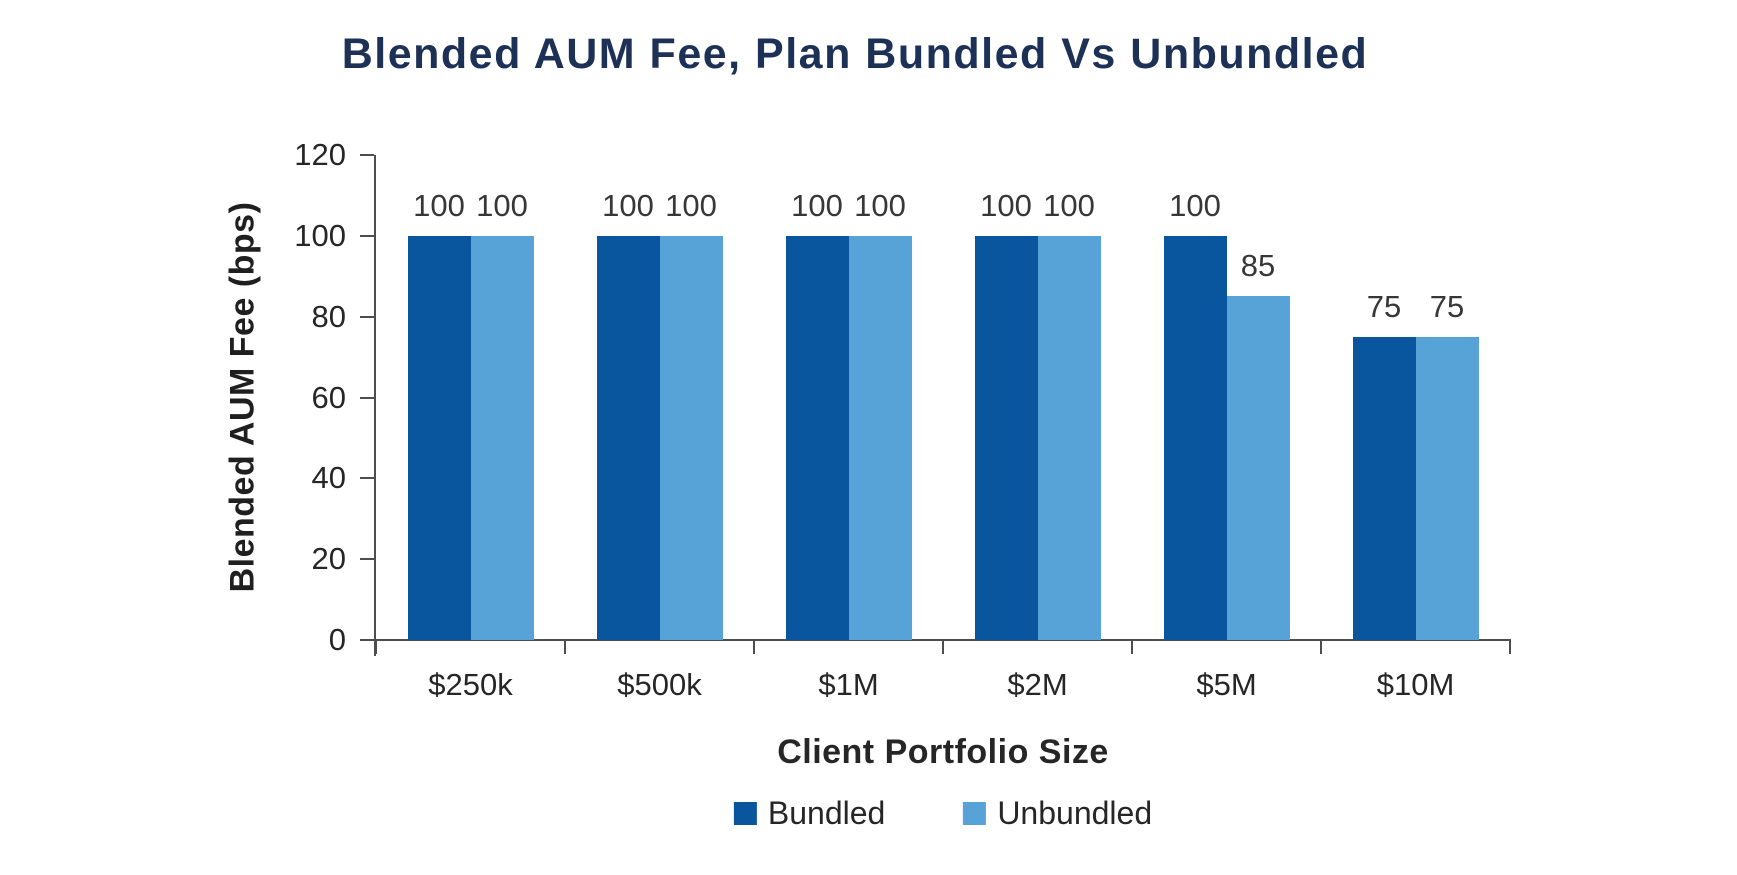 This screenshot has width=1737, height=875. Describe the element at coordinates (628, 437) in the screenshot. I see `bar-bundled-$500k` at that location.